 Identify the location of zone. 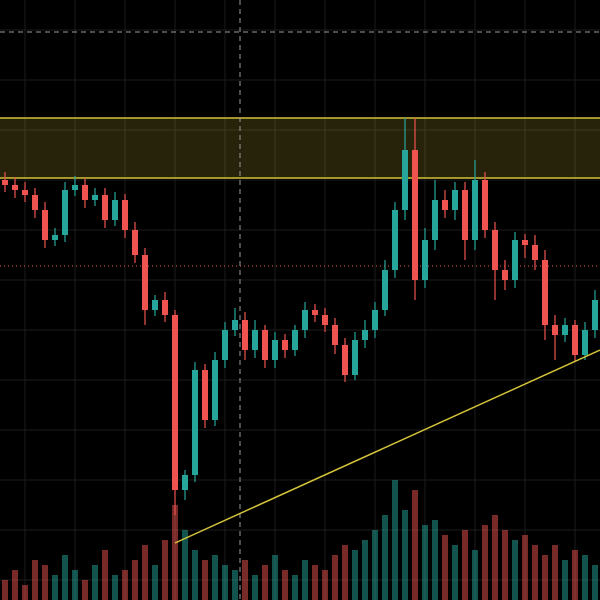
(300, 148).